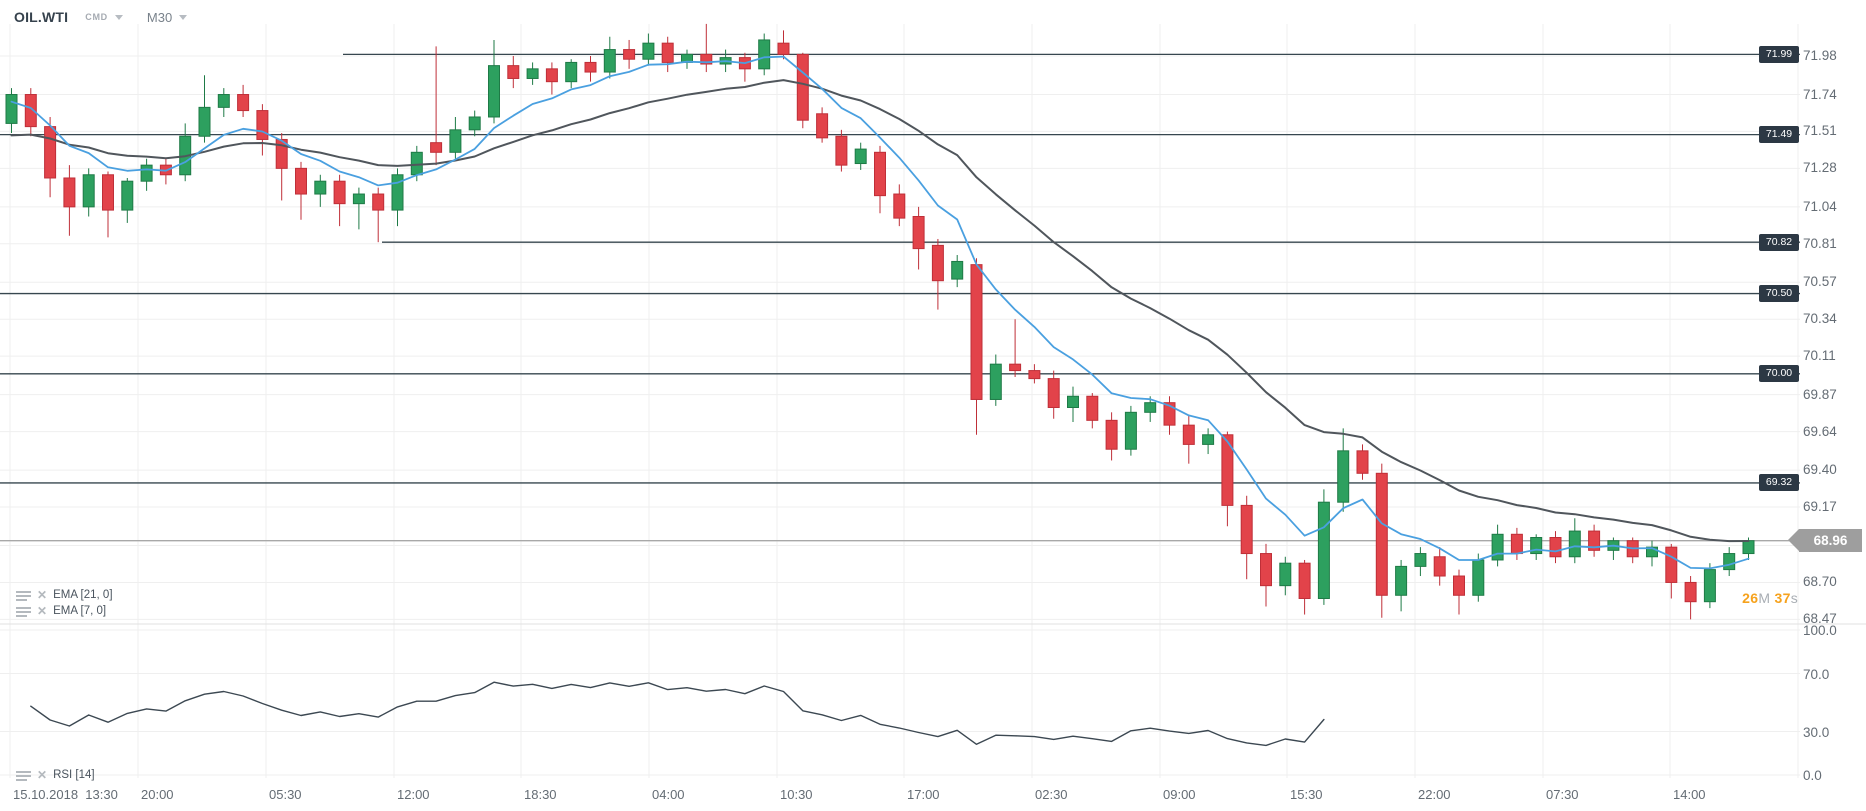  Describe the element at coordinates (1820, 168) in the screenshot. I see `price-axis-label: 71.28` at that location.